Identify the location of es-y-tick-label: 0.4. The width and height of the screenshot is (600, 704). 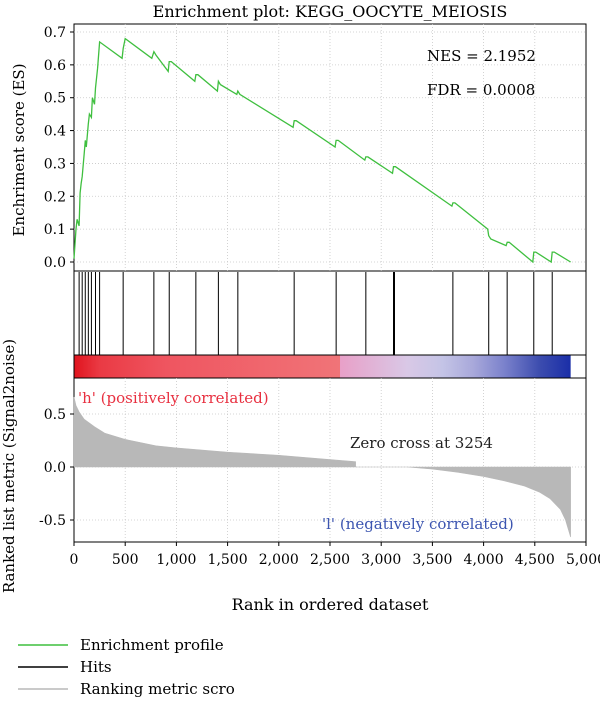
(55, 132).